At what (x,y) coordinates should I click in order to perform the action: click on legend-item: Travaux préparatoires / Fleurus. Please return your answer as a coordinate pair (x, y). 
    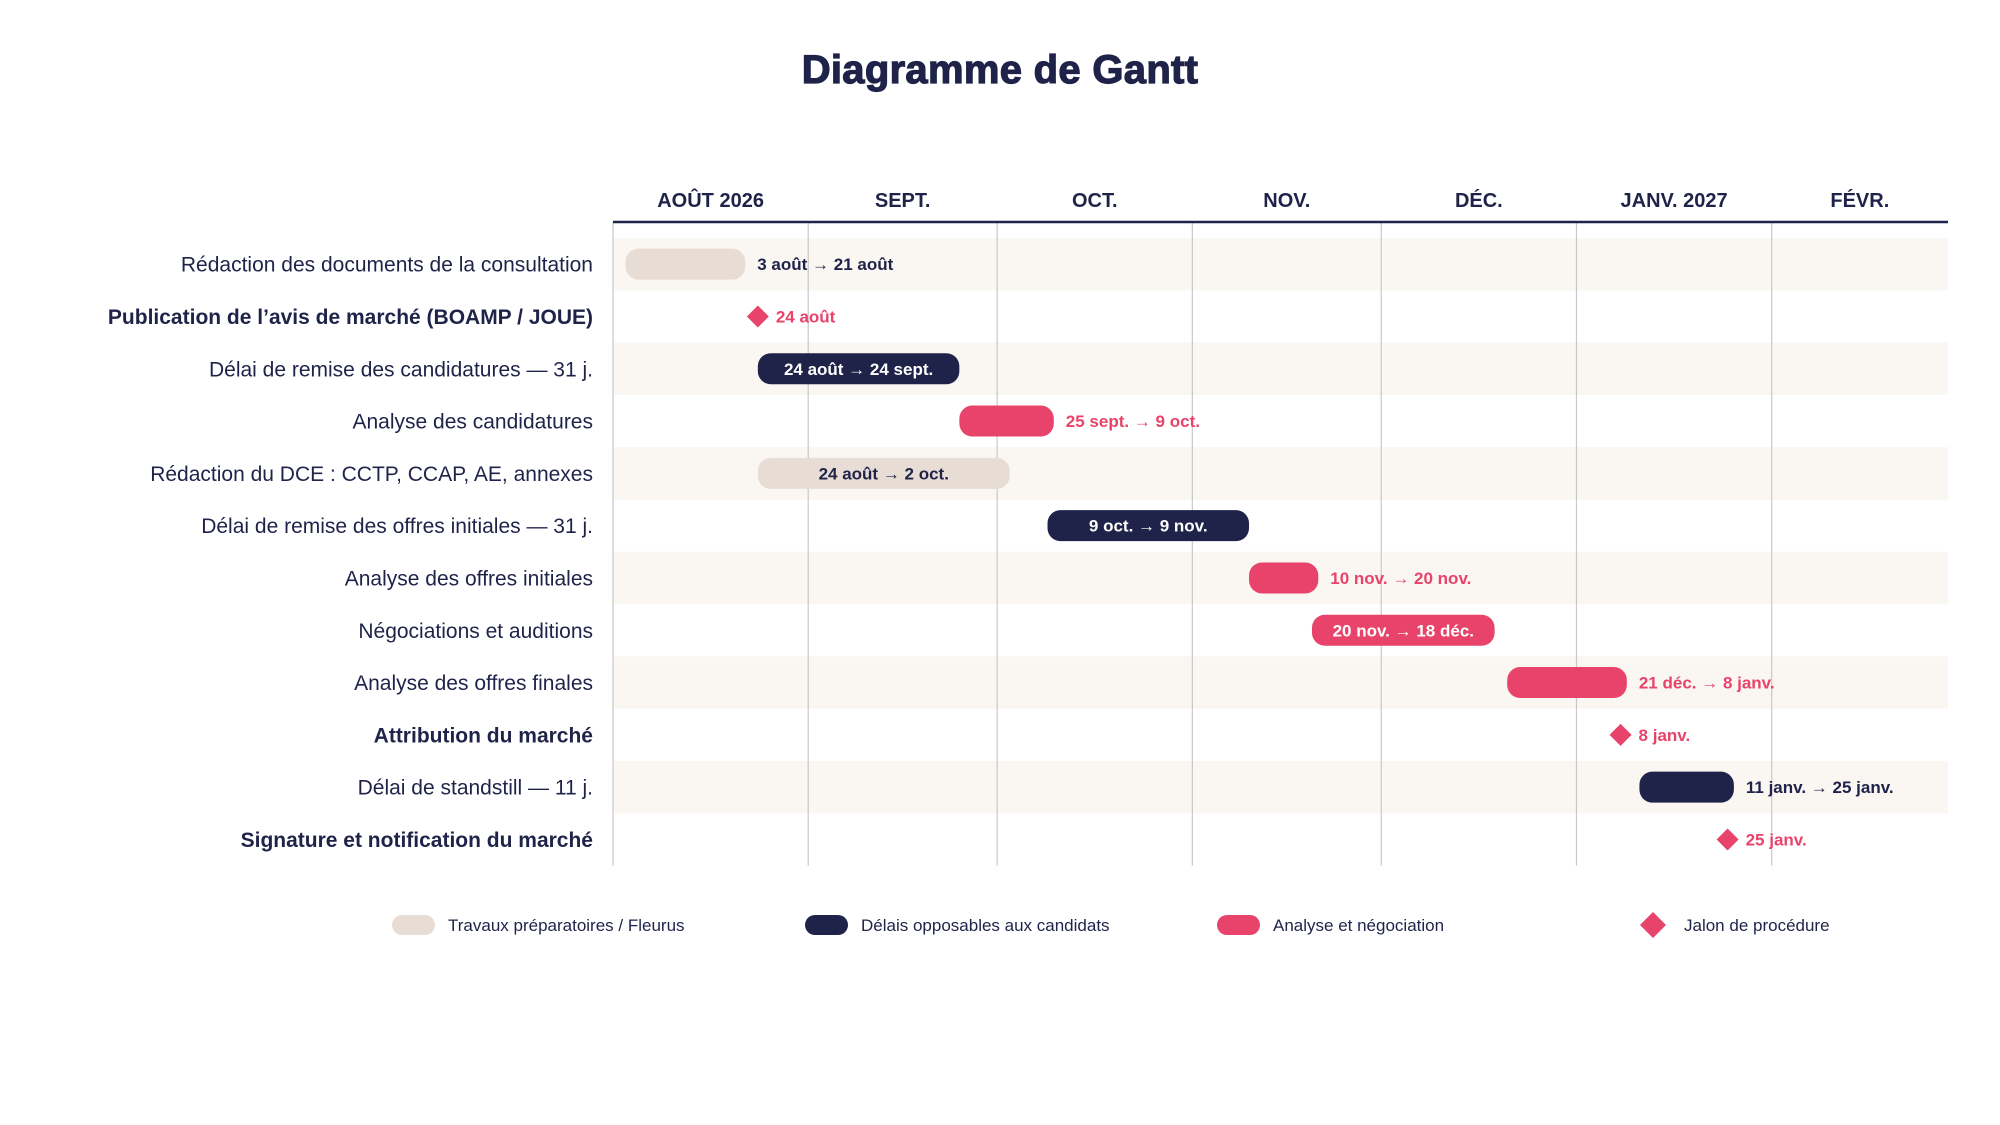
    Looking at the image, I should click on (538, 925).